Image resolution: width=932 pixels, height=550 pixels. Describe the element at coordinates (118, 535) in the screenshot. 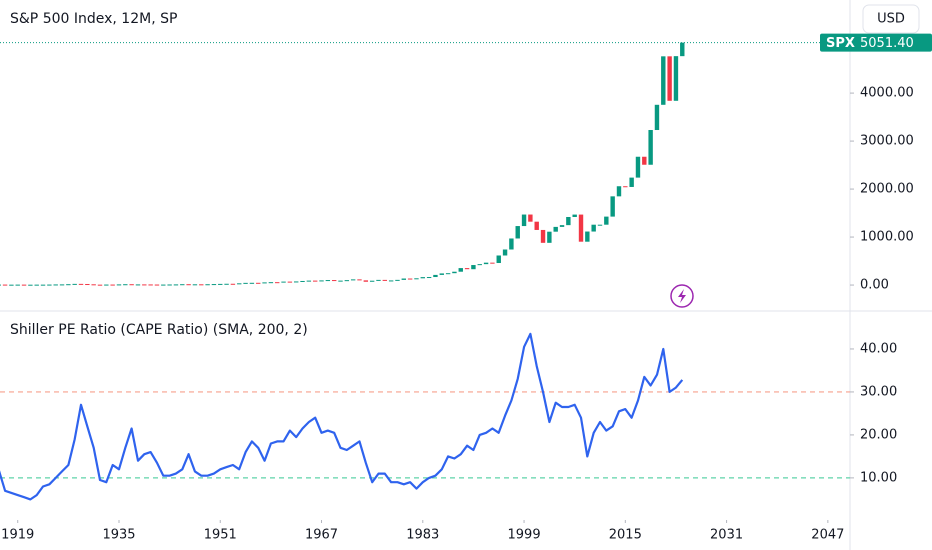

I see `x-tick-label: 1935` at that location.